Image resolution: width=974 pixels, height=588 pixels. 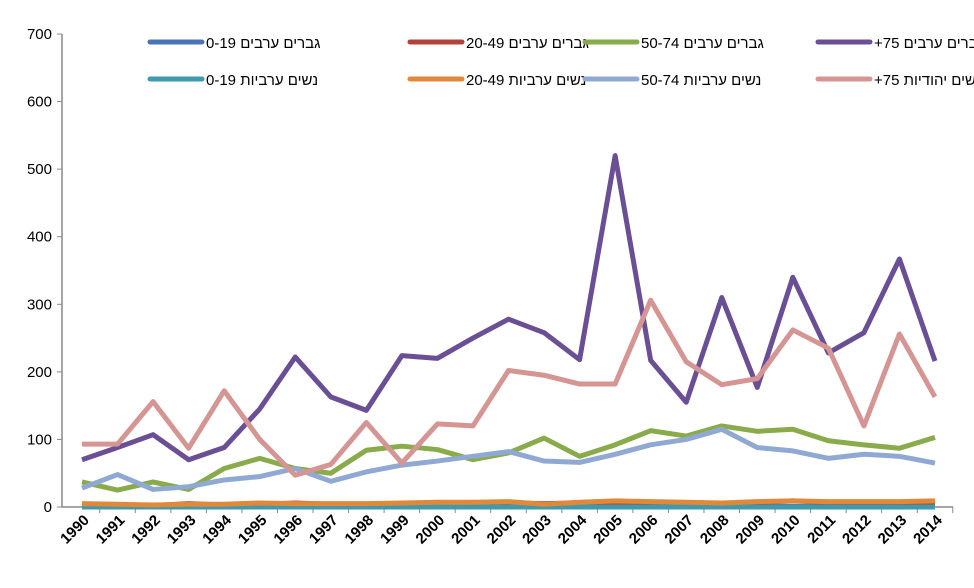 I want to click on legend-label: גברים ערבים 20-49, so click(x=527, y=43).